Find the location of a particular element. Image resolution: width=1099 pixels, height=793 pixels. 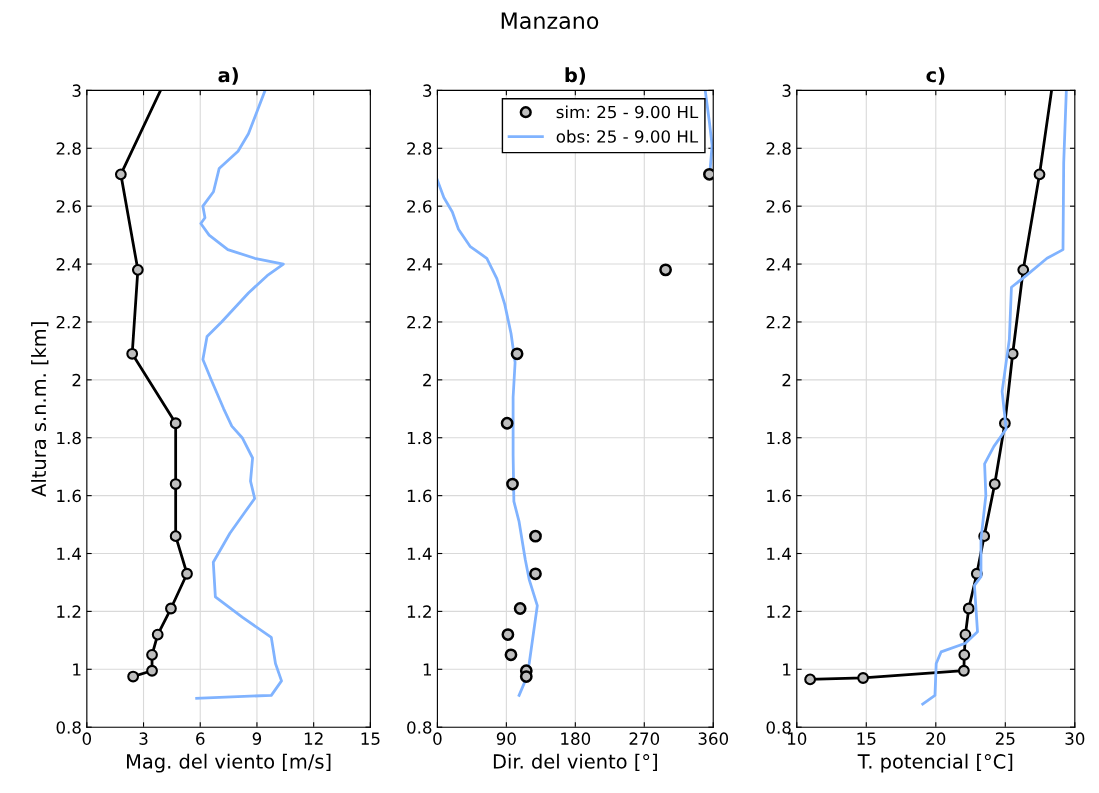

x-tick-label: 12 is located at coordinates (313, 738).